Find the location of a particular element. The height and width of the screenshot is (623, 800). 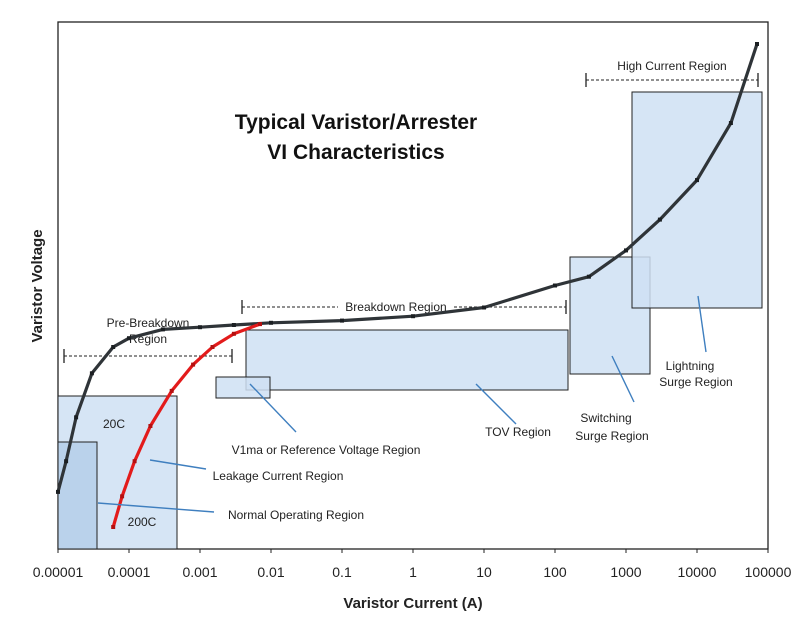

breakdown-label: Breakdown Region is located at coordinates (395, 307).